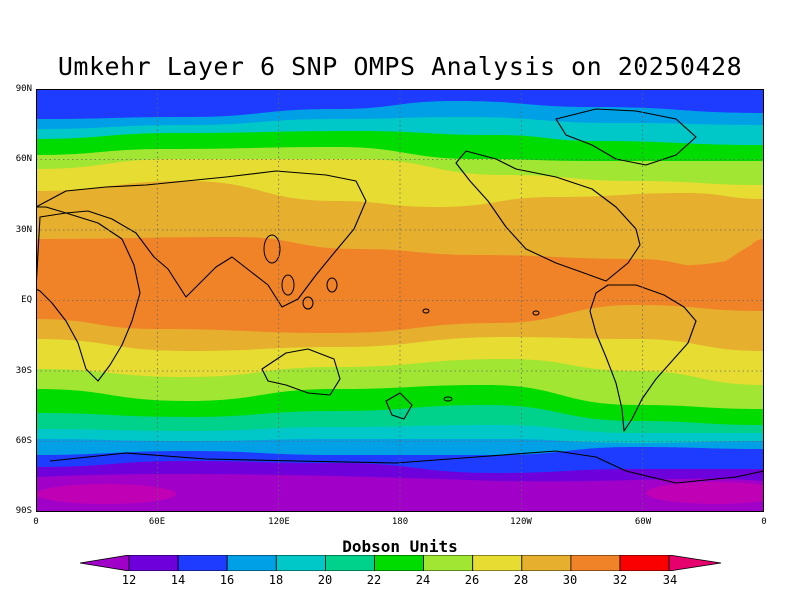 The height and width of the screenshot is (600, 800). Describe the element at coordinates (374, 580) in the screenshot. I see `colorbar-label-22: 22` at that location.